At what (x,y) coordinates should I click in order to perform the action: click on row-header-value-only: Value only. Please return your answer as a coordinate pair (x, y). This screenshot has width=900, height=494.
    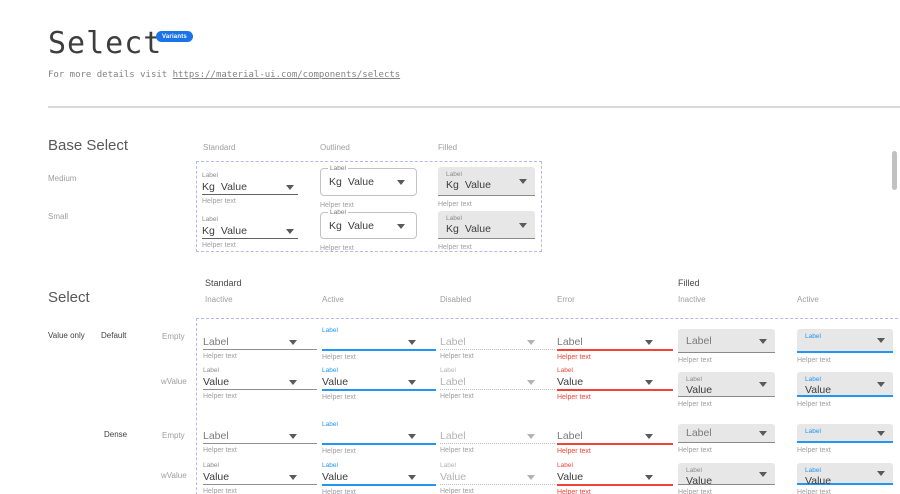
    Looking at the image, I should click on (66, 335).